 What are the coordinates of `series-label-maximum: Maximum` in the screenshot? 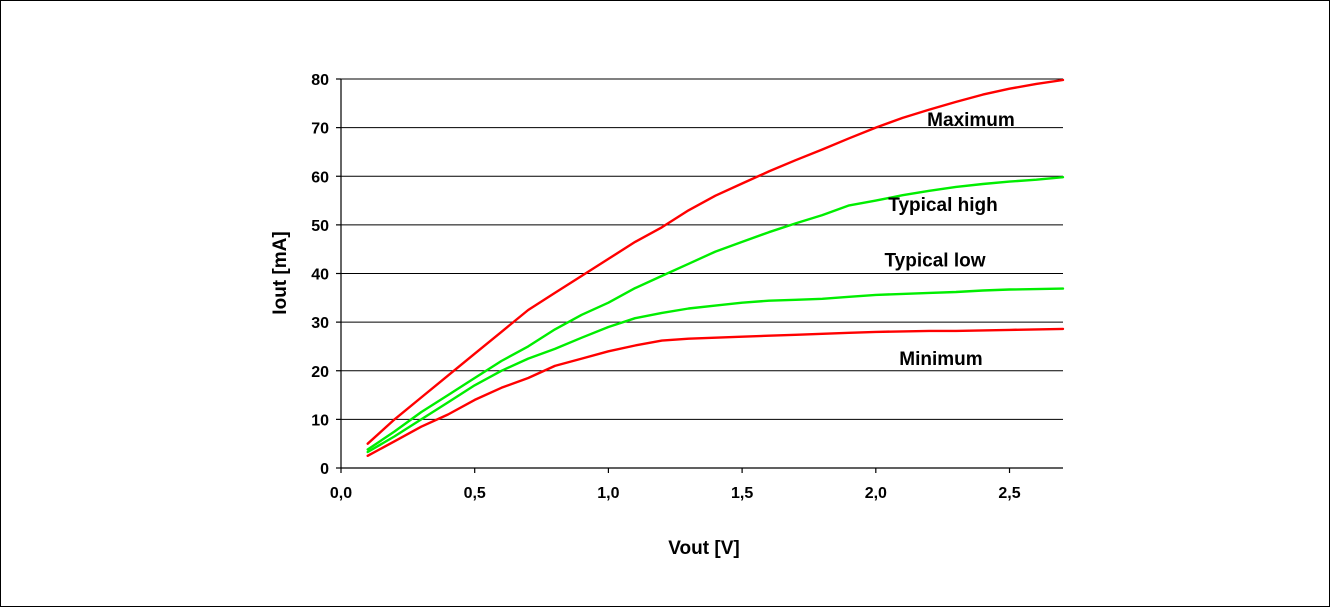 It's located at (971, 120).